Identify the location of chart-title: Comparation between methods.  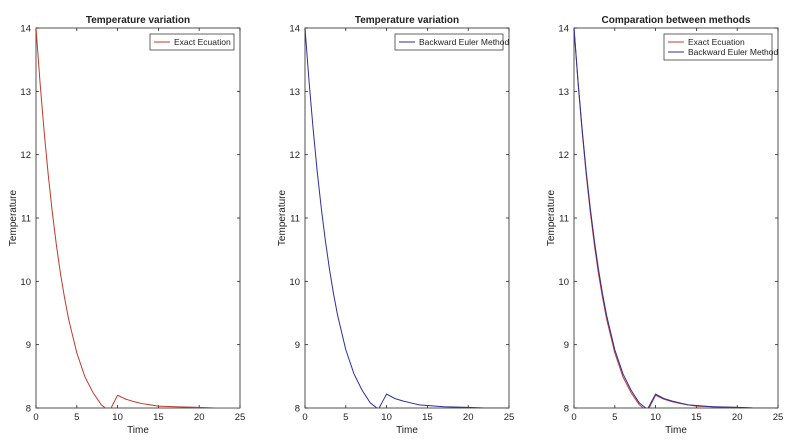
(676, 20).